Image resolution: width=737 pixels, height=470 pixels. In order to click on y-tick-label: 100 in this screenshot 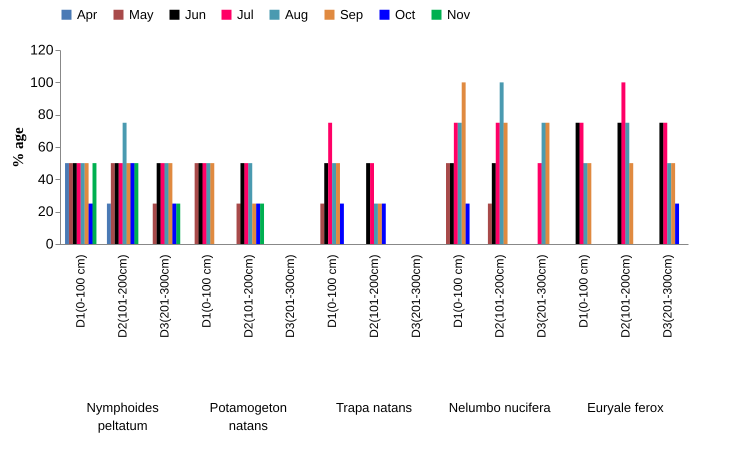, I will do `click(42, 82)`.